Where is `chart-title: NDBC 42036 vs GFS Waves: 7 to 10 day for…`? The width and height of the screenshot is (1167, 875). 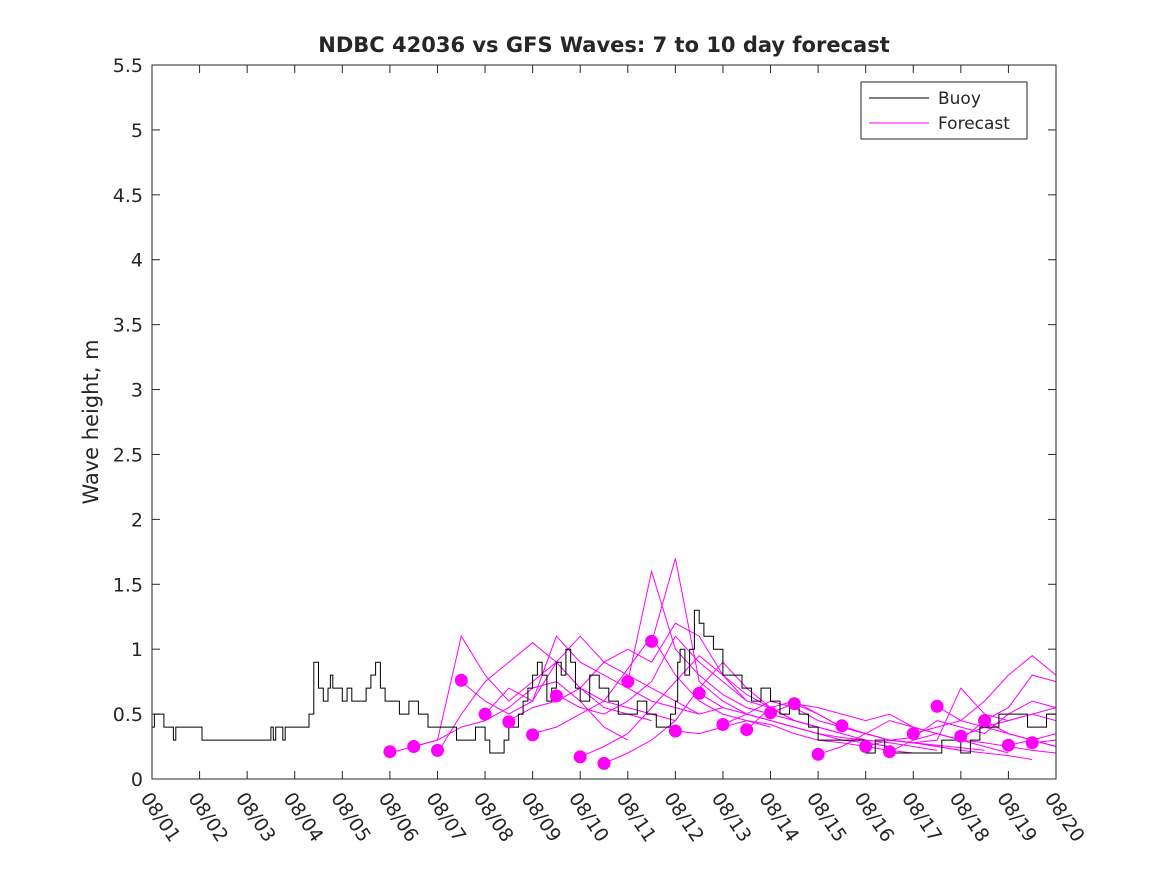
chart-title: NDBC 42036 vs GFS Waves: 7 to 10 day for… is located at coordinates (603, 45).